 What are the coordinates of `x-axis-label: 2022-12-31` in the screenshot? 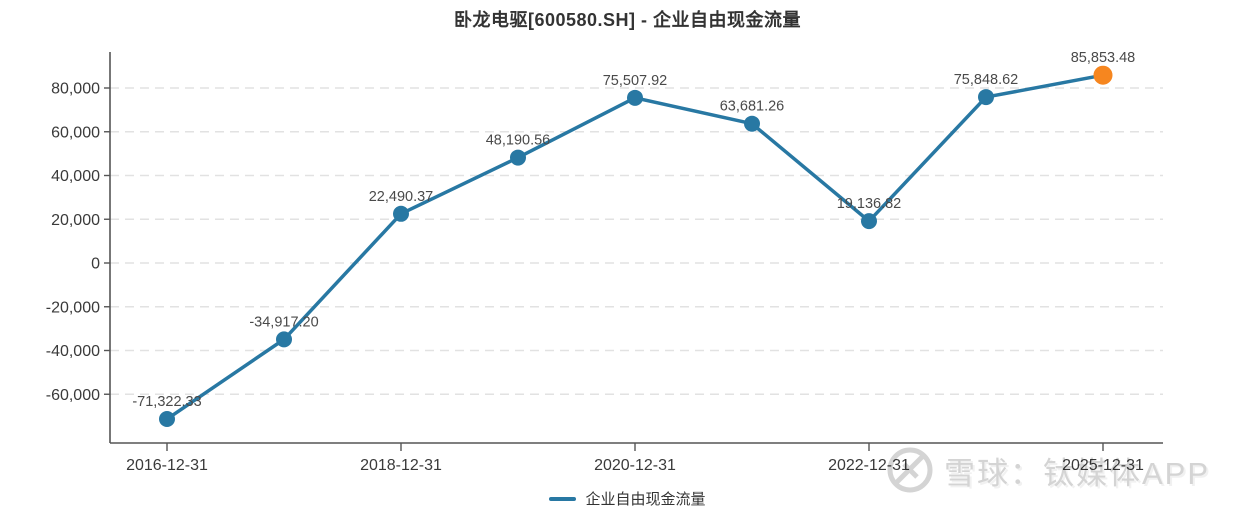 It's located at (869, 465).